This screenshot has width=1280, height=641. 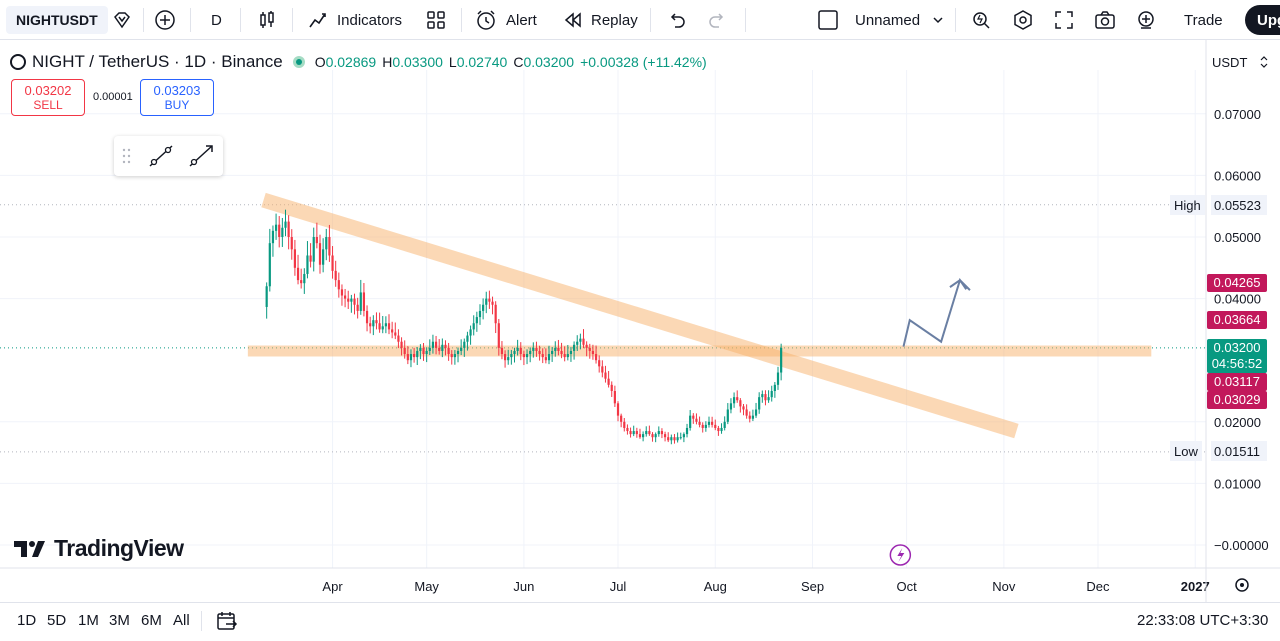 What do you see at coordinates (1262, 20) in the screenshot?
I see `upgrade-button: Upg` at bounding box center [1262, 20].